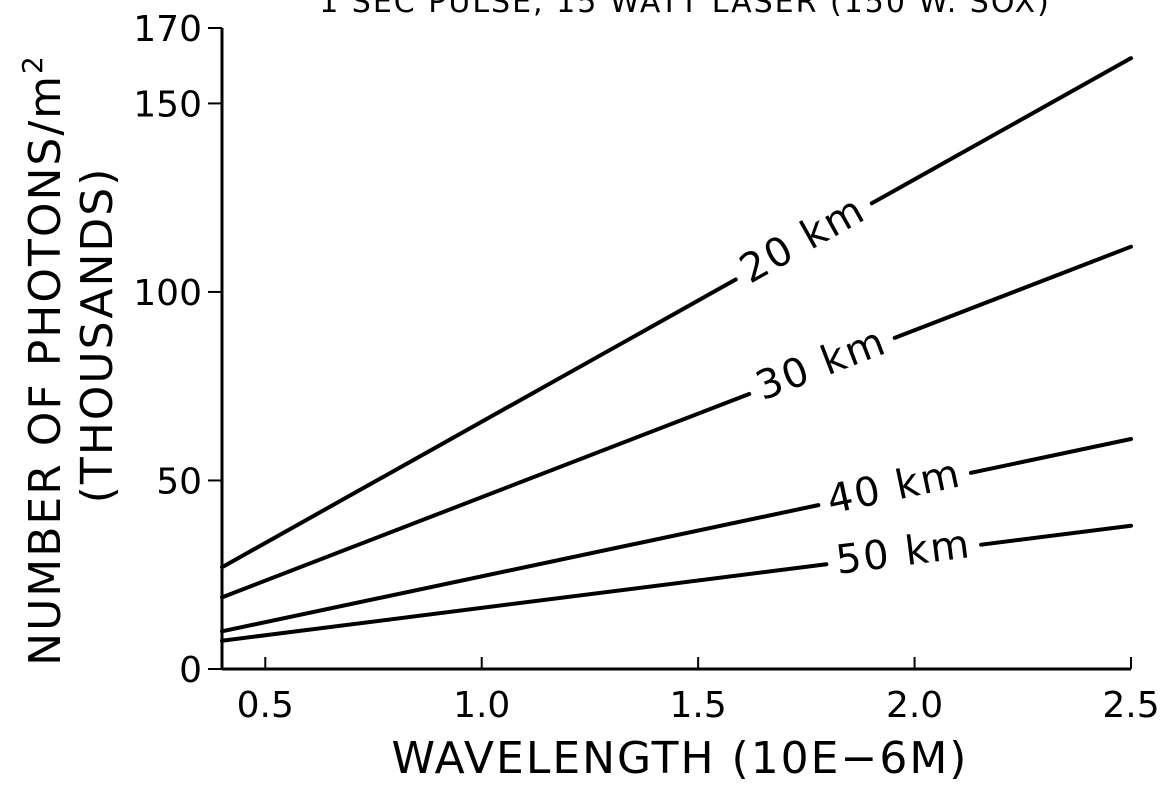 This screenshot has width=1166, height=787. I want to click on y-tick-label: 150, so click(167, 104).